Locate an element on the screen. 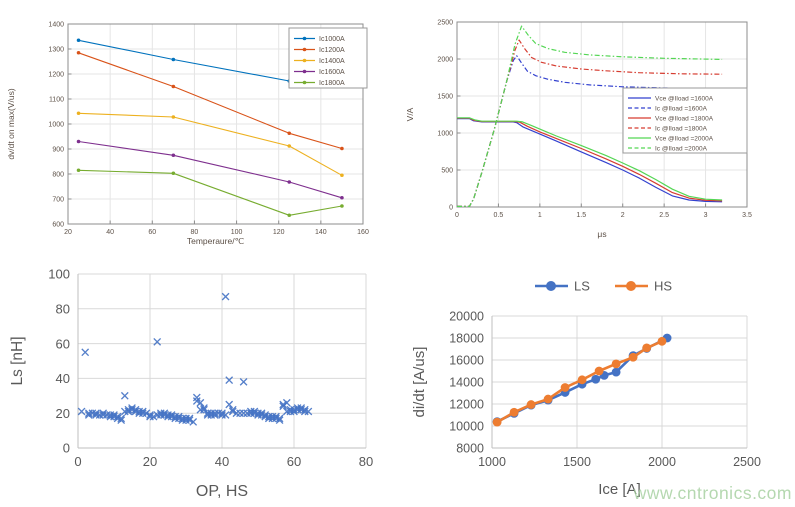  svg-text: HS is located at coordinates (663, 286).